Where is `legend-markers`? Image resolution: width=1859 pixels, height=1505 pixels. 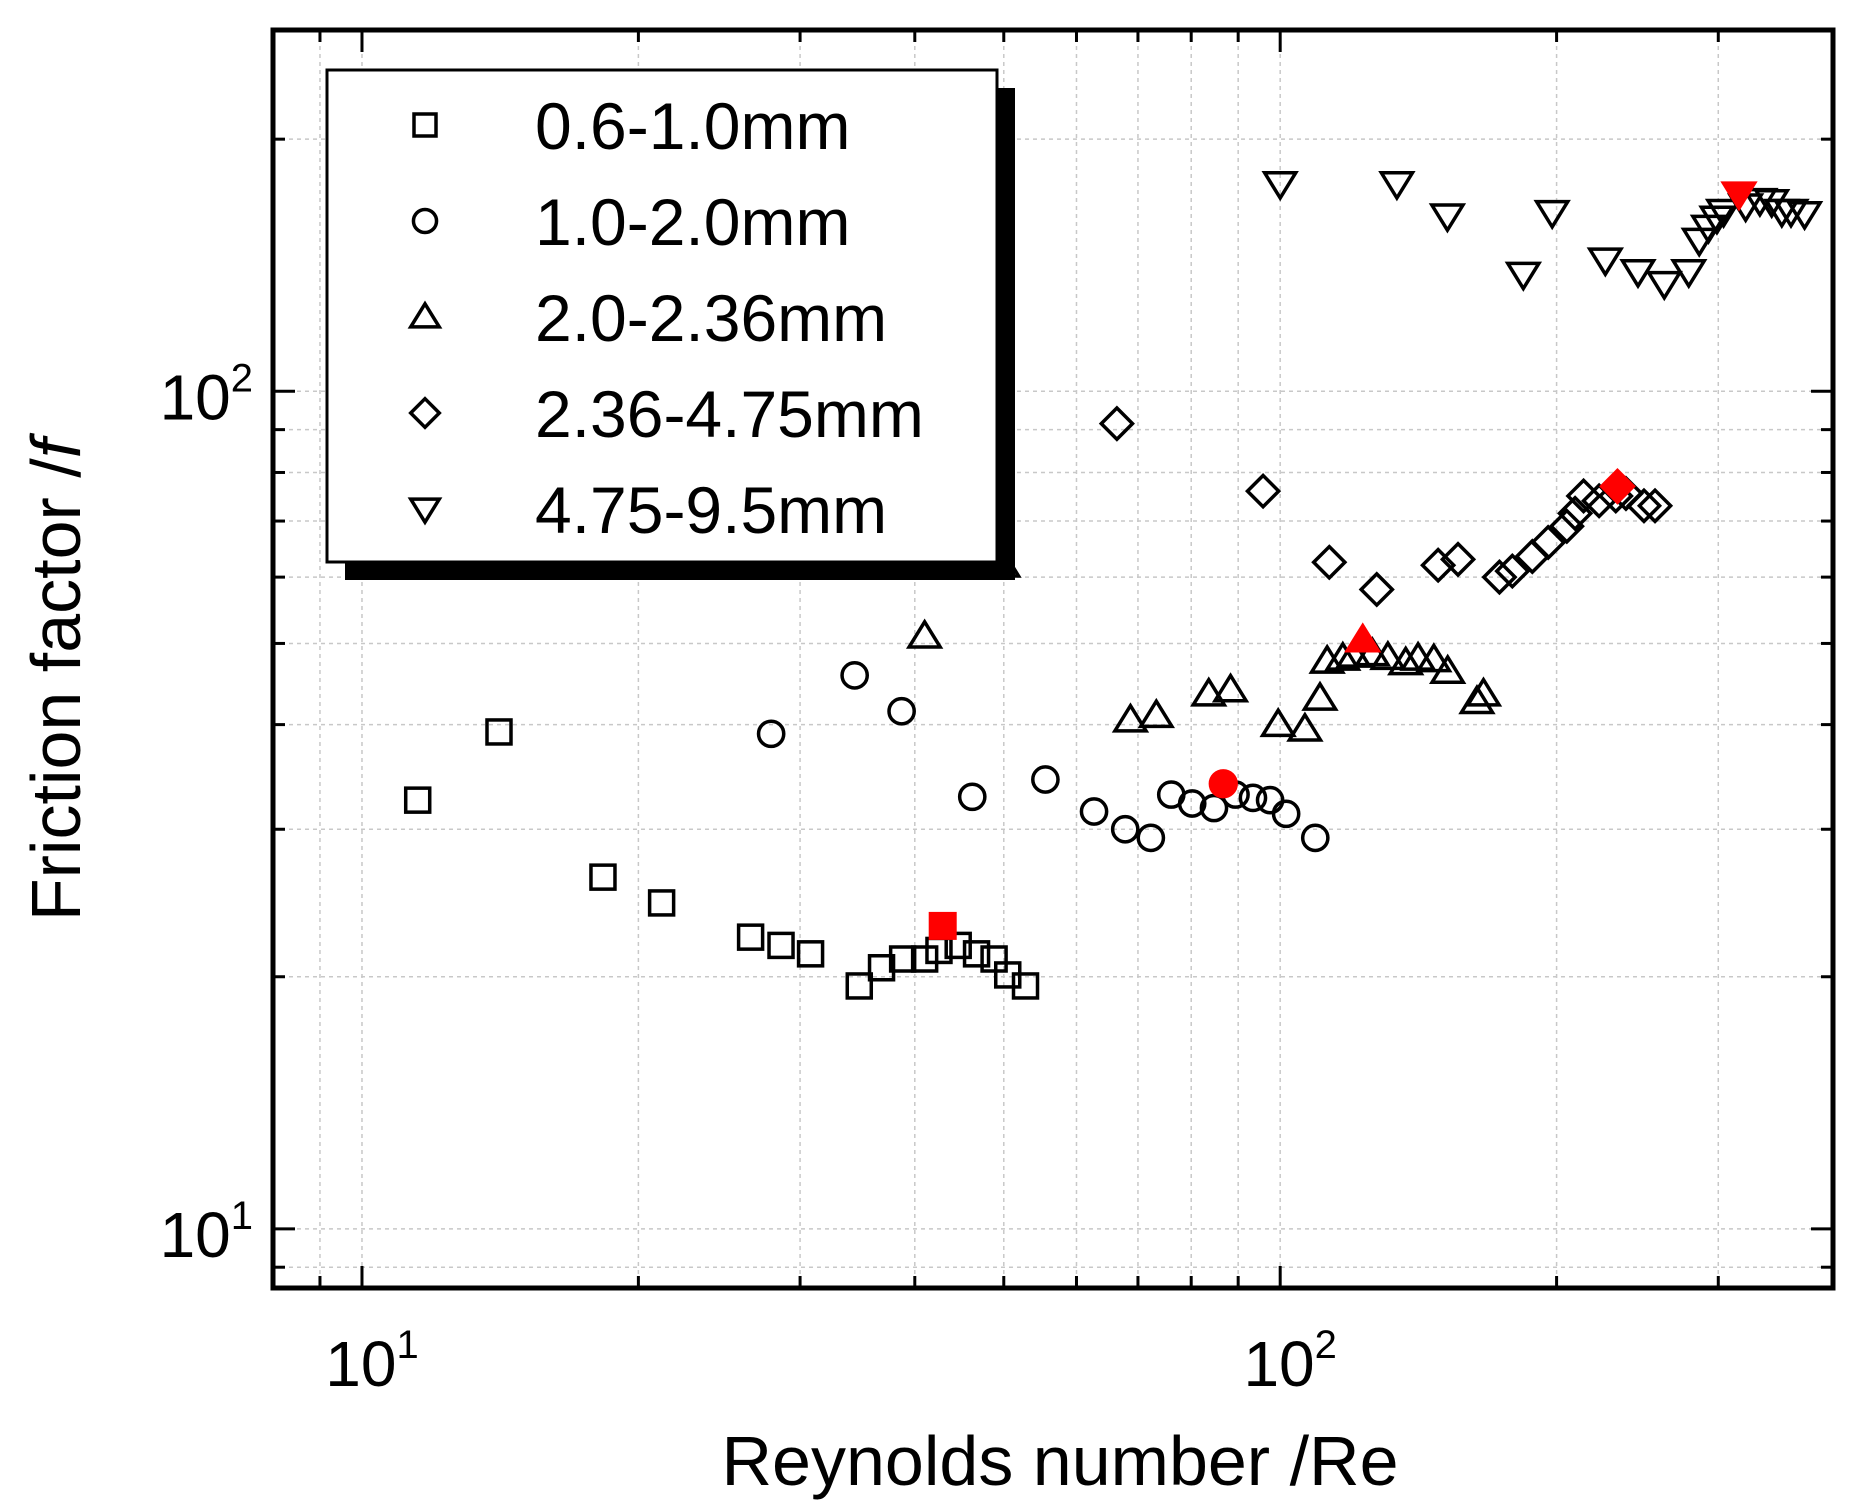 legend-markers is located at coordinates (425, 319).